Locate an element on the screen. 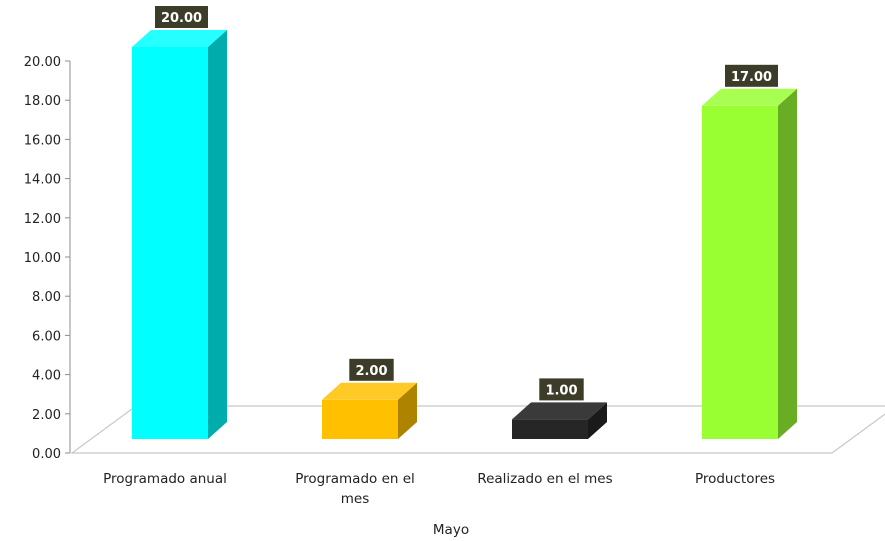 The width and height of the screenshot is (885, 541). chart-floor is located at coordinates (477, 429).